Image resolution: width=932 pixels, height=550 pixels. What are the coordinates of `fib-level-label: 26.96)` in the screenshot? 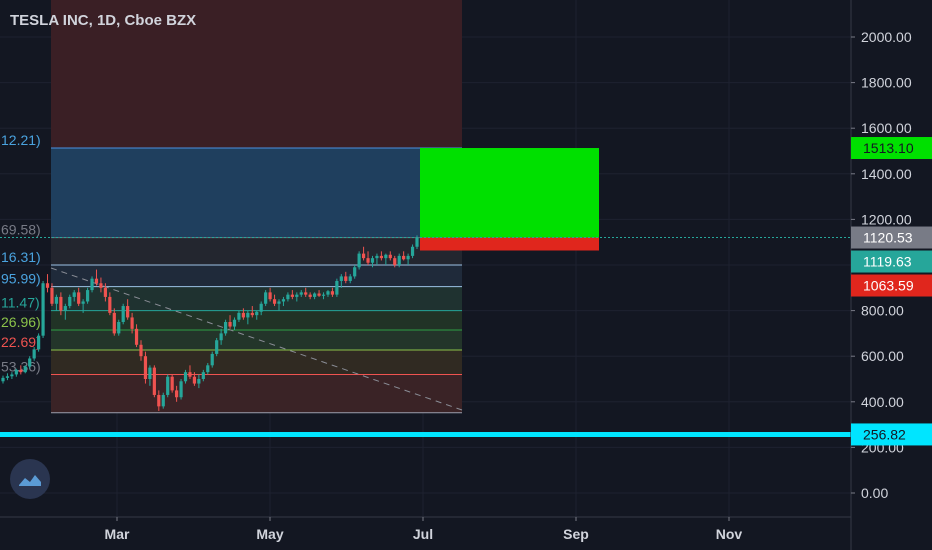 It's located at (21, 322).